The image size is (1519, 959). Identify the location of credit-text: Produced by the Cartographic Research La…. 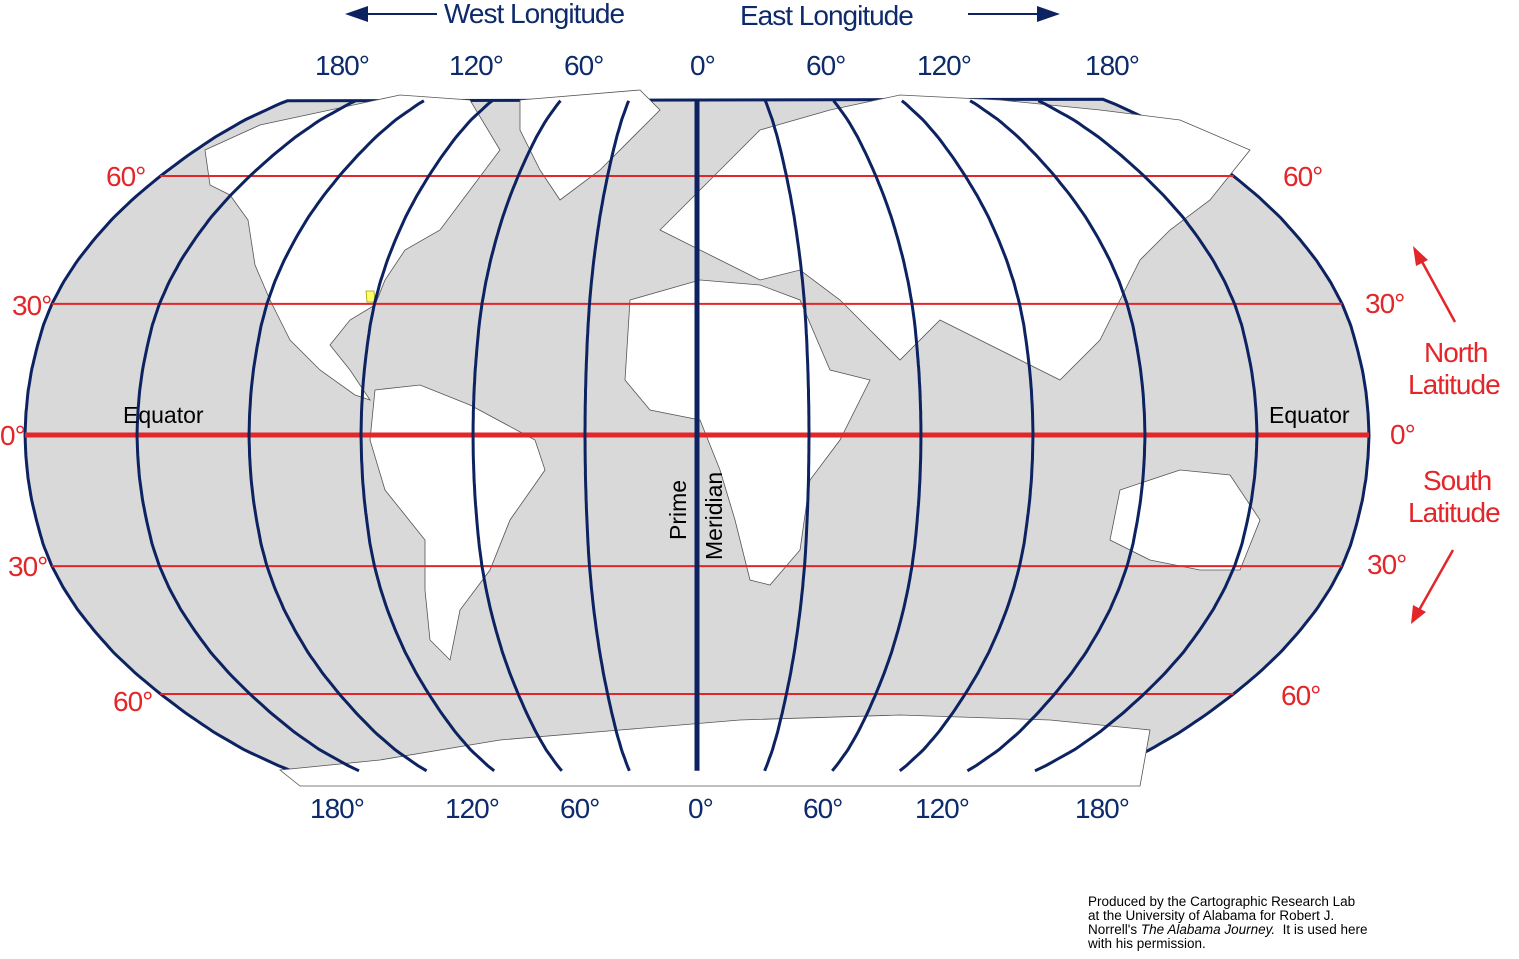
(1227, 923).